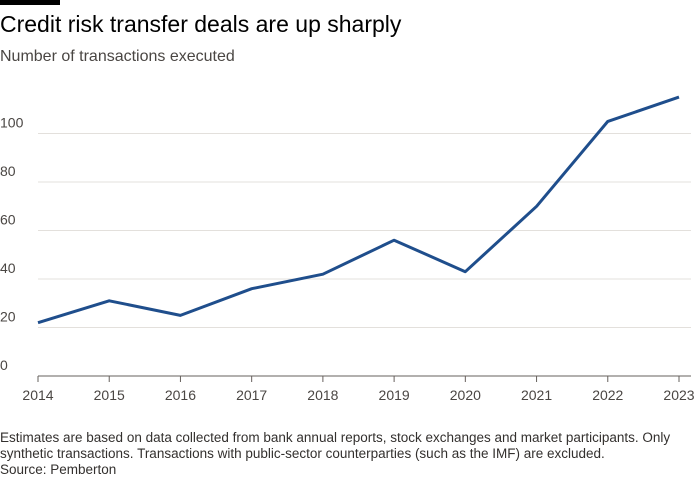 The height and width of the screenshot is (500, 700). I want to click on x-tick-label-2015: 2015, so click(109, 395).